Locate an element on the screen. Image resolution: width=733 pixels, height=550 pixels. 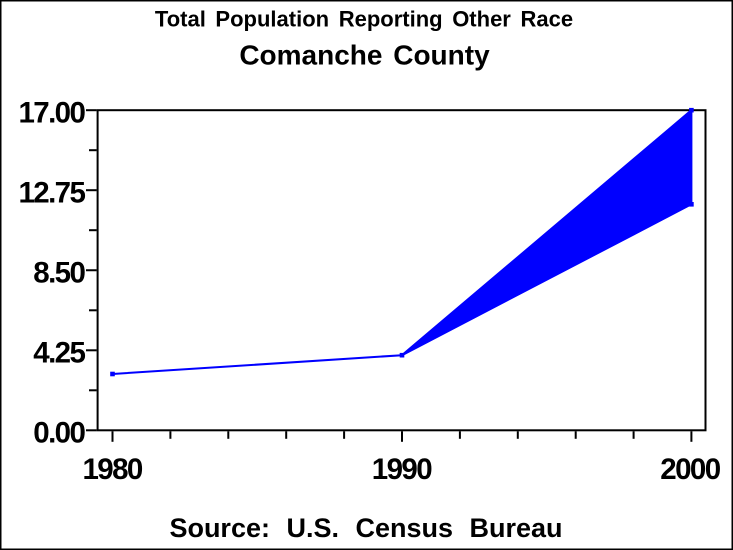
svg-text: 1990 is located at coordinates (402, 469).